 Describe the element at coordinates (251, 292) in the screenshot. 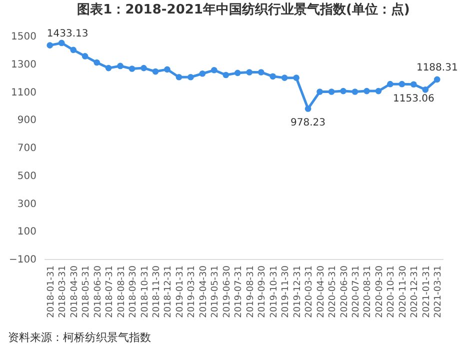

I see `x-tick-label: 2019-08-31` at that location.